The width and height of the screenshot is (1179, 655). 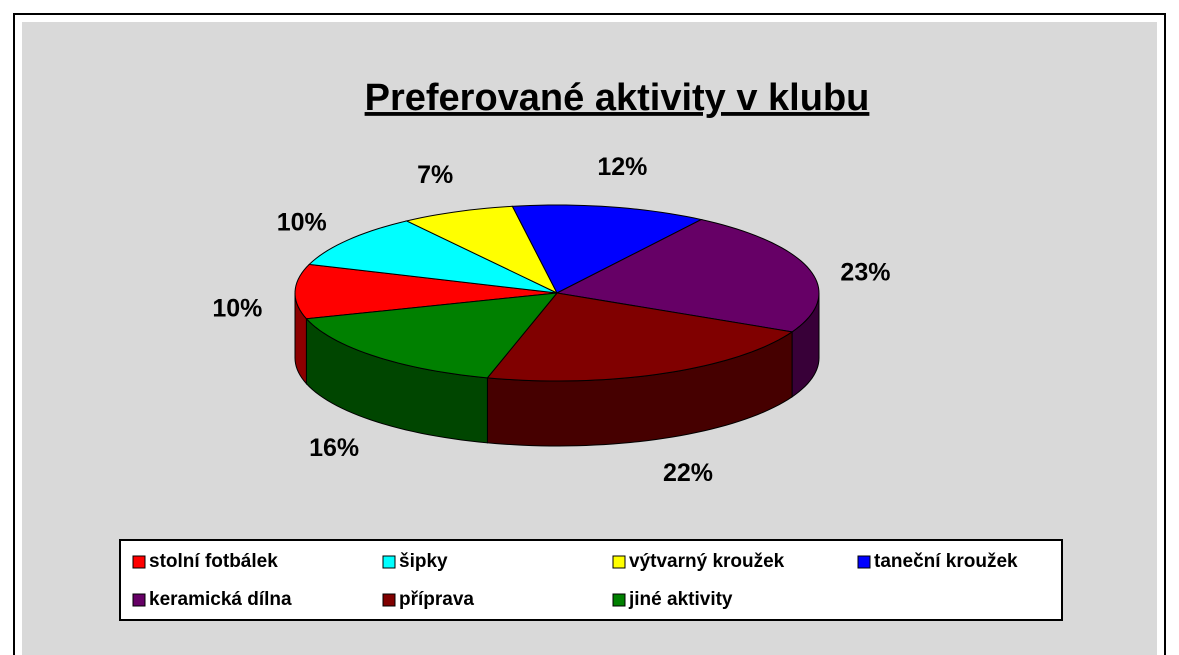 I want to click on data-label: 7%, so click(x=435, y=175).